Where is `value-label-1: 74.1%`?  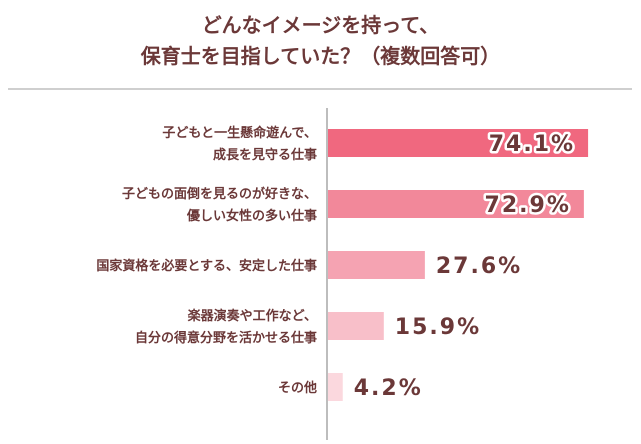 value-label-1: 74.1% is located at coordinates (532, 144).